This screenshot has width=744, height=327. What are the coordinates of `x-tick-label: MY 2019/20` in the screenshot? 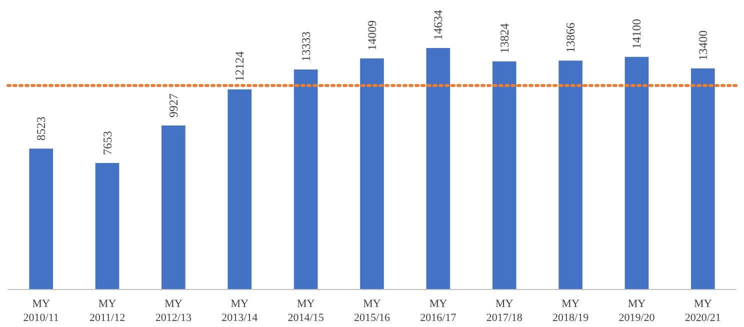 It's located at (637, 311).